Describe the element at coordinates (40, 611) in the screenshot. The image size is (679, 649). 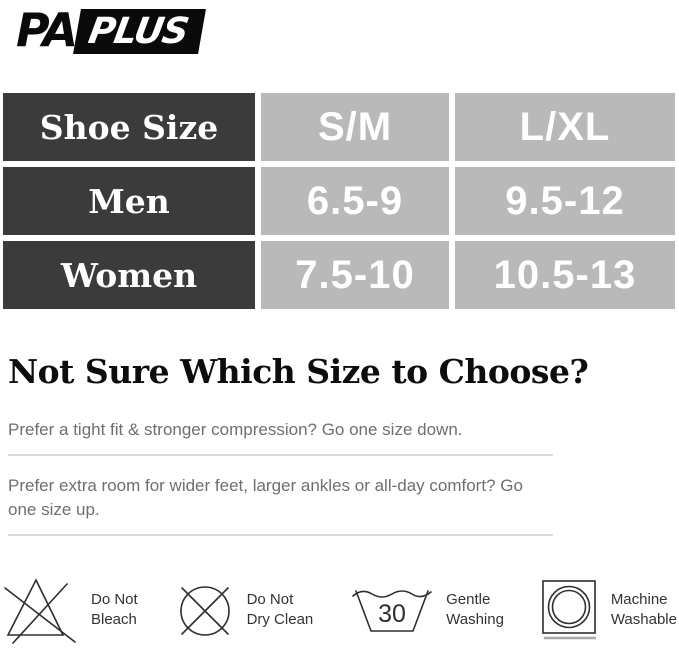
I see `do-not-bleach-icon` at that location.